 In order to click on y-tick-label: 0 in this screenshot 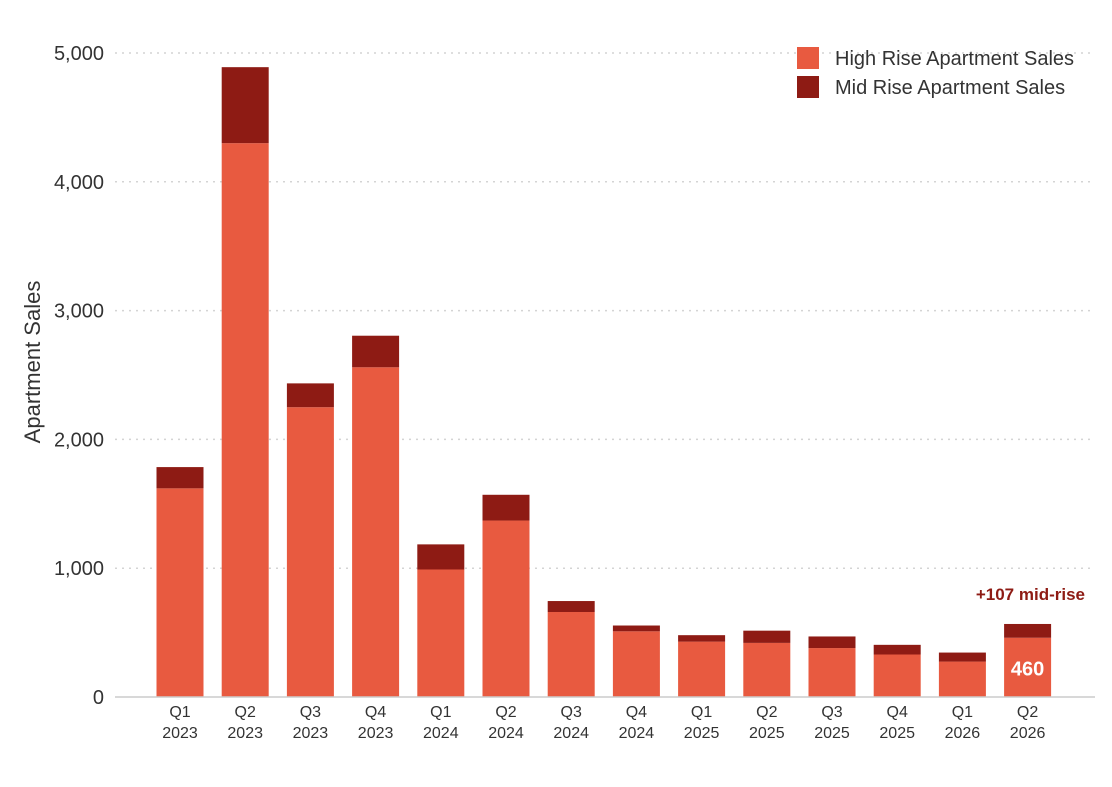, I will do `click(98, 698)`.